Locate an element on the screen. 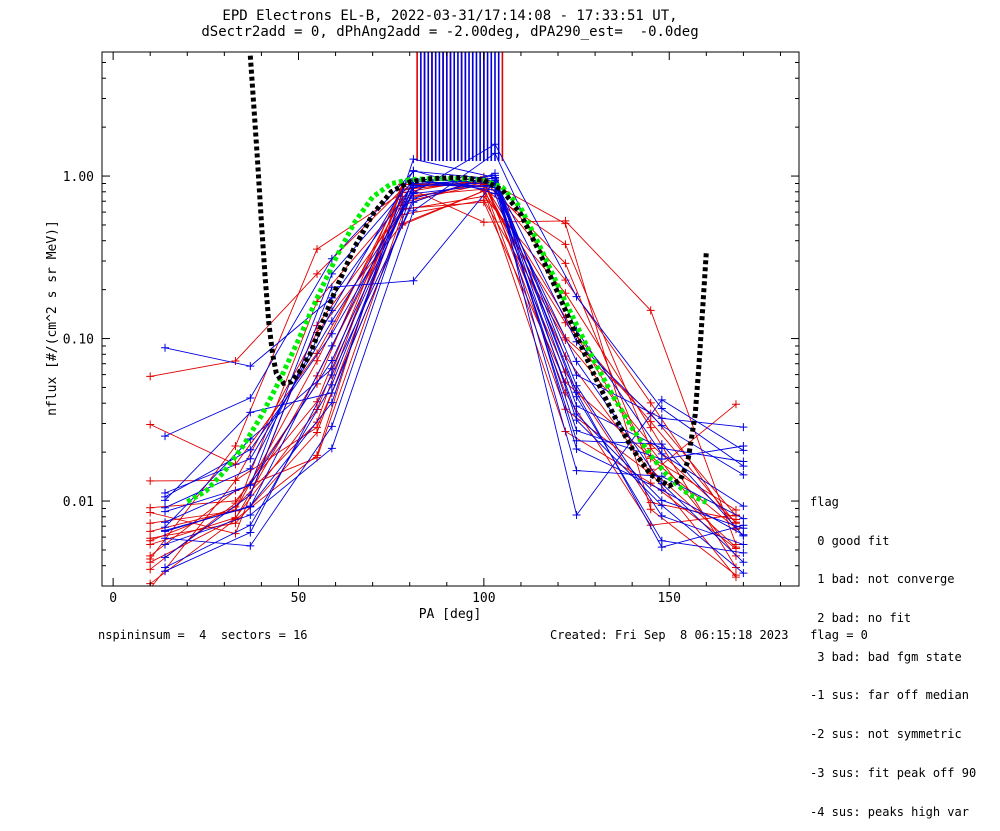 This screenshot has height=831, width=1000. x-tick-label: 100 is located at coordinates (483, 598).